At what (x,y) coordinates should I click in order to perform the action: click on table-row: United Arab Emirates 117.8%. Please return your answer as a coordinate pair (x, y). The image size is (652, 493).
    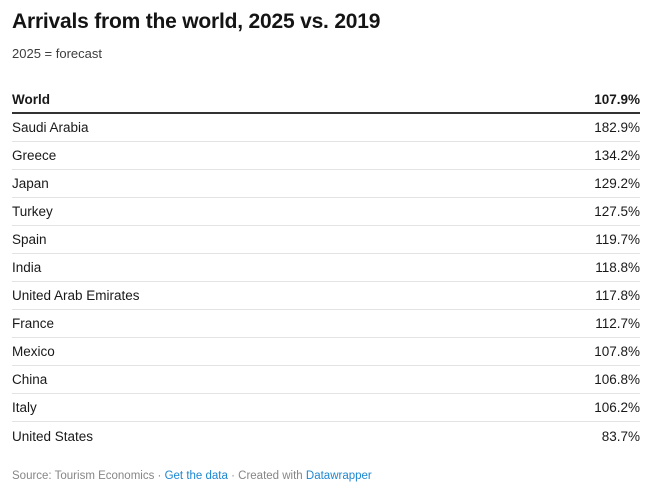
    Looking at the image, I should click on (326, 296).